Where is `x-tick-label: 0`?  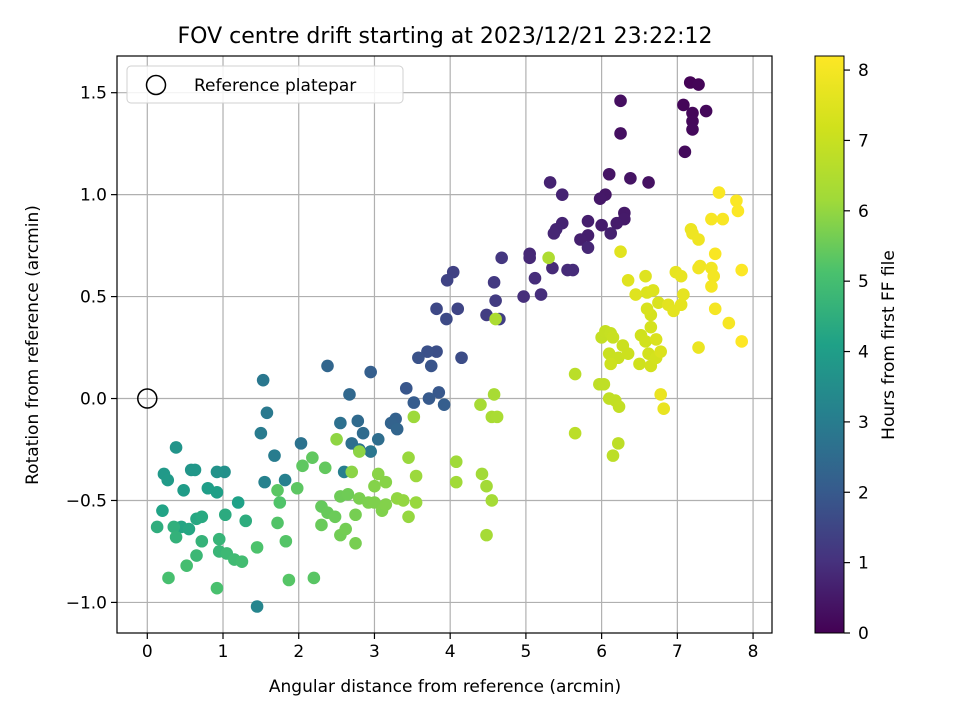 x-tick-label: 0 is located at coordinates (147, 652).